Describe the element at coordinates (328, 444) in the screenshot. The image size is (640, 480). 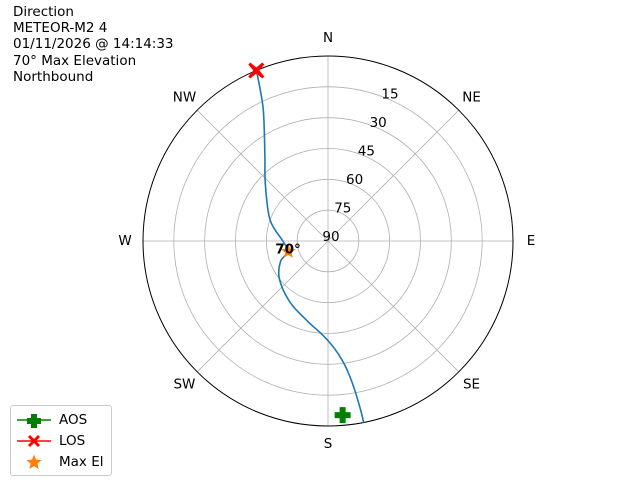
I see `compass-label-s: S` at that location.